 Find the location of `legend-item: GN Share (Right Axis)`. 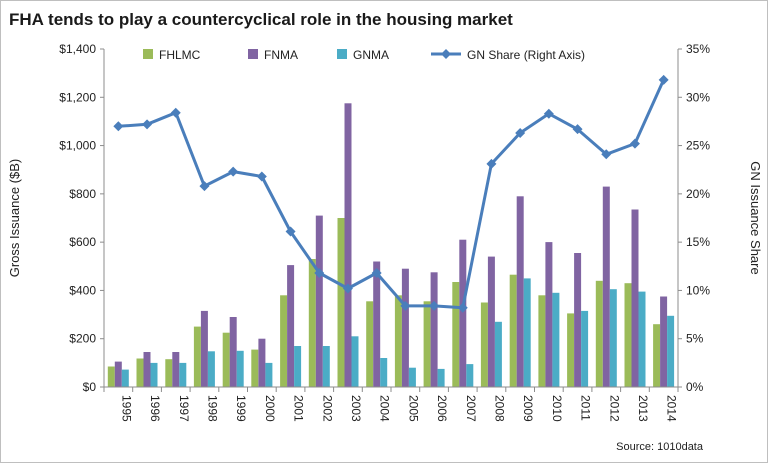

legend-item: GN Share (Right Axis) is located at coordinates (508, 55).